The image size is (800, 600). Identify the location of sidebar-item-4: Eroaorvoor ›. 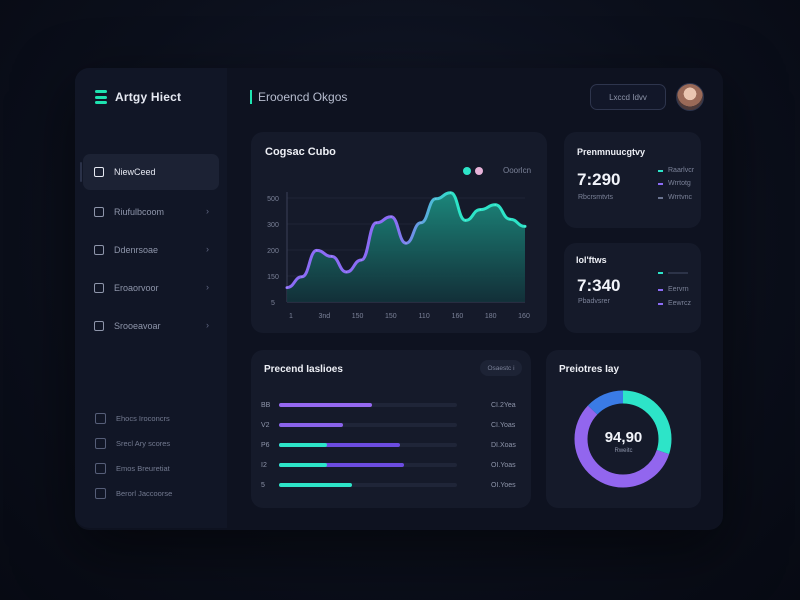
(151, 288).